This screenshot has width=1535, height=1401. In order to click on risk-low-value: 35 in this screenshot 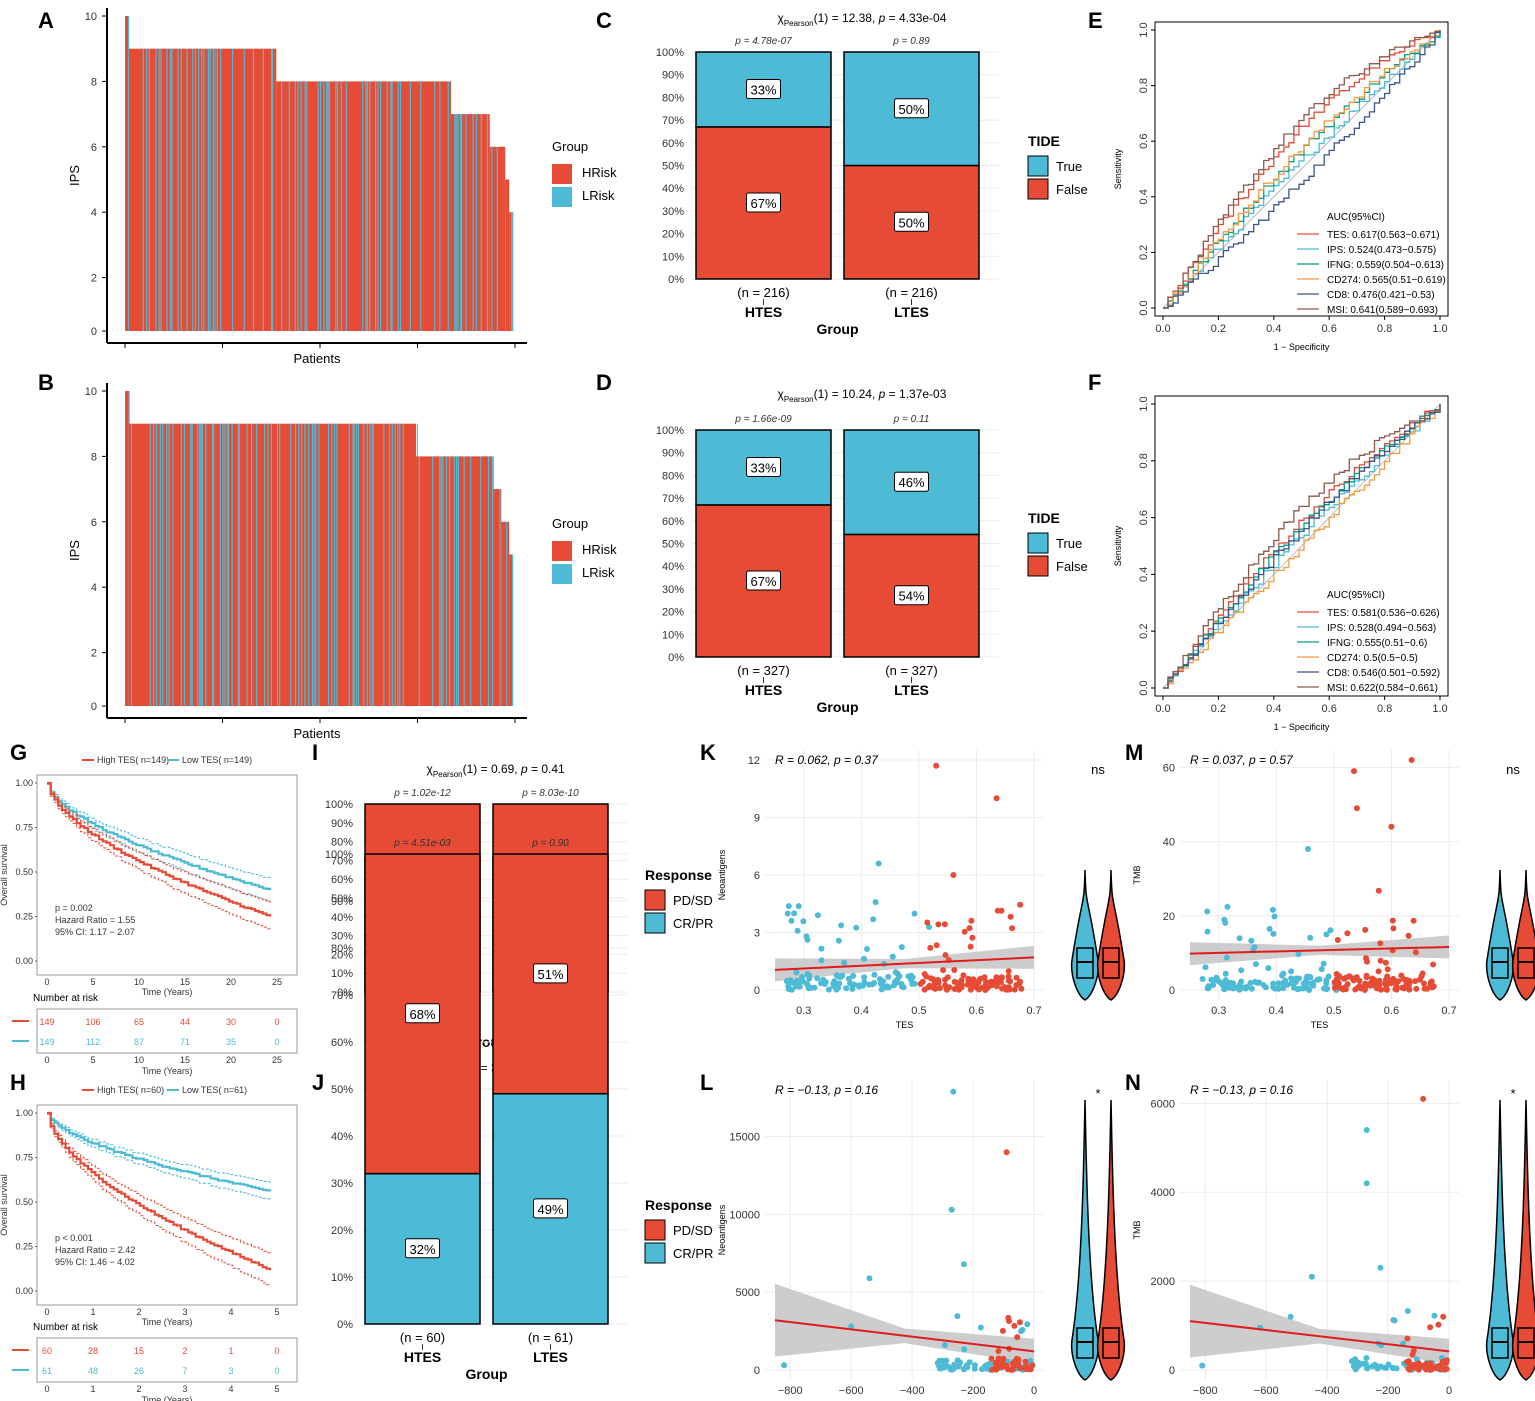, I will do `click(231, 1042)`.